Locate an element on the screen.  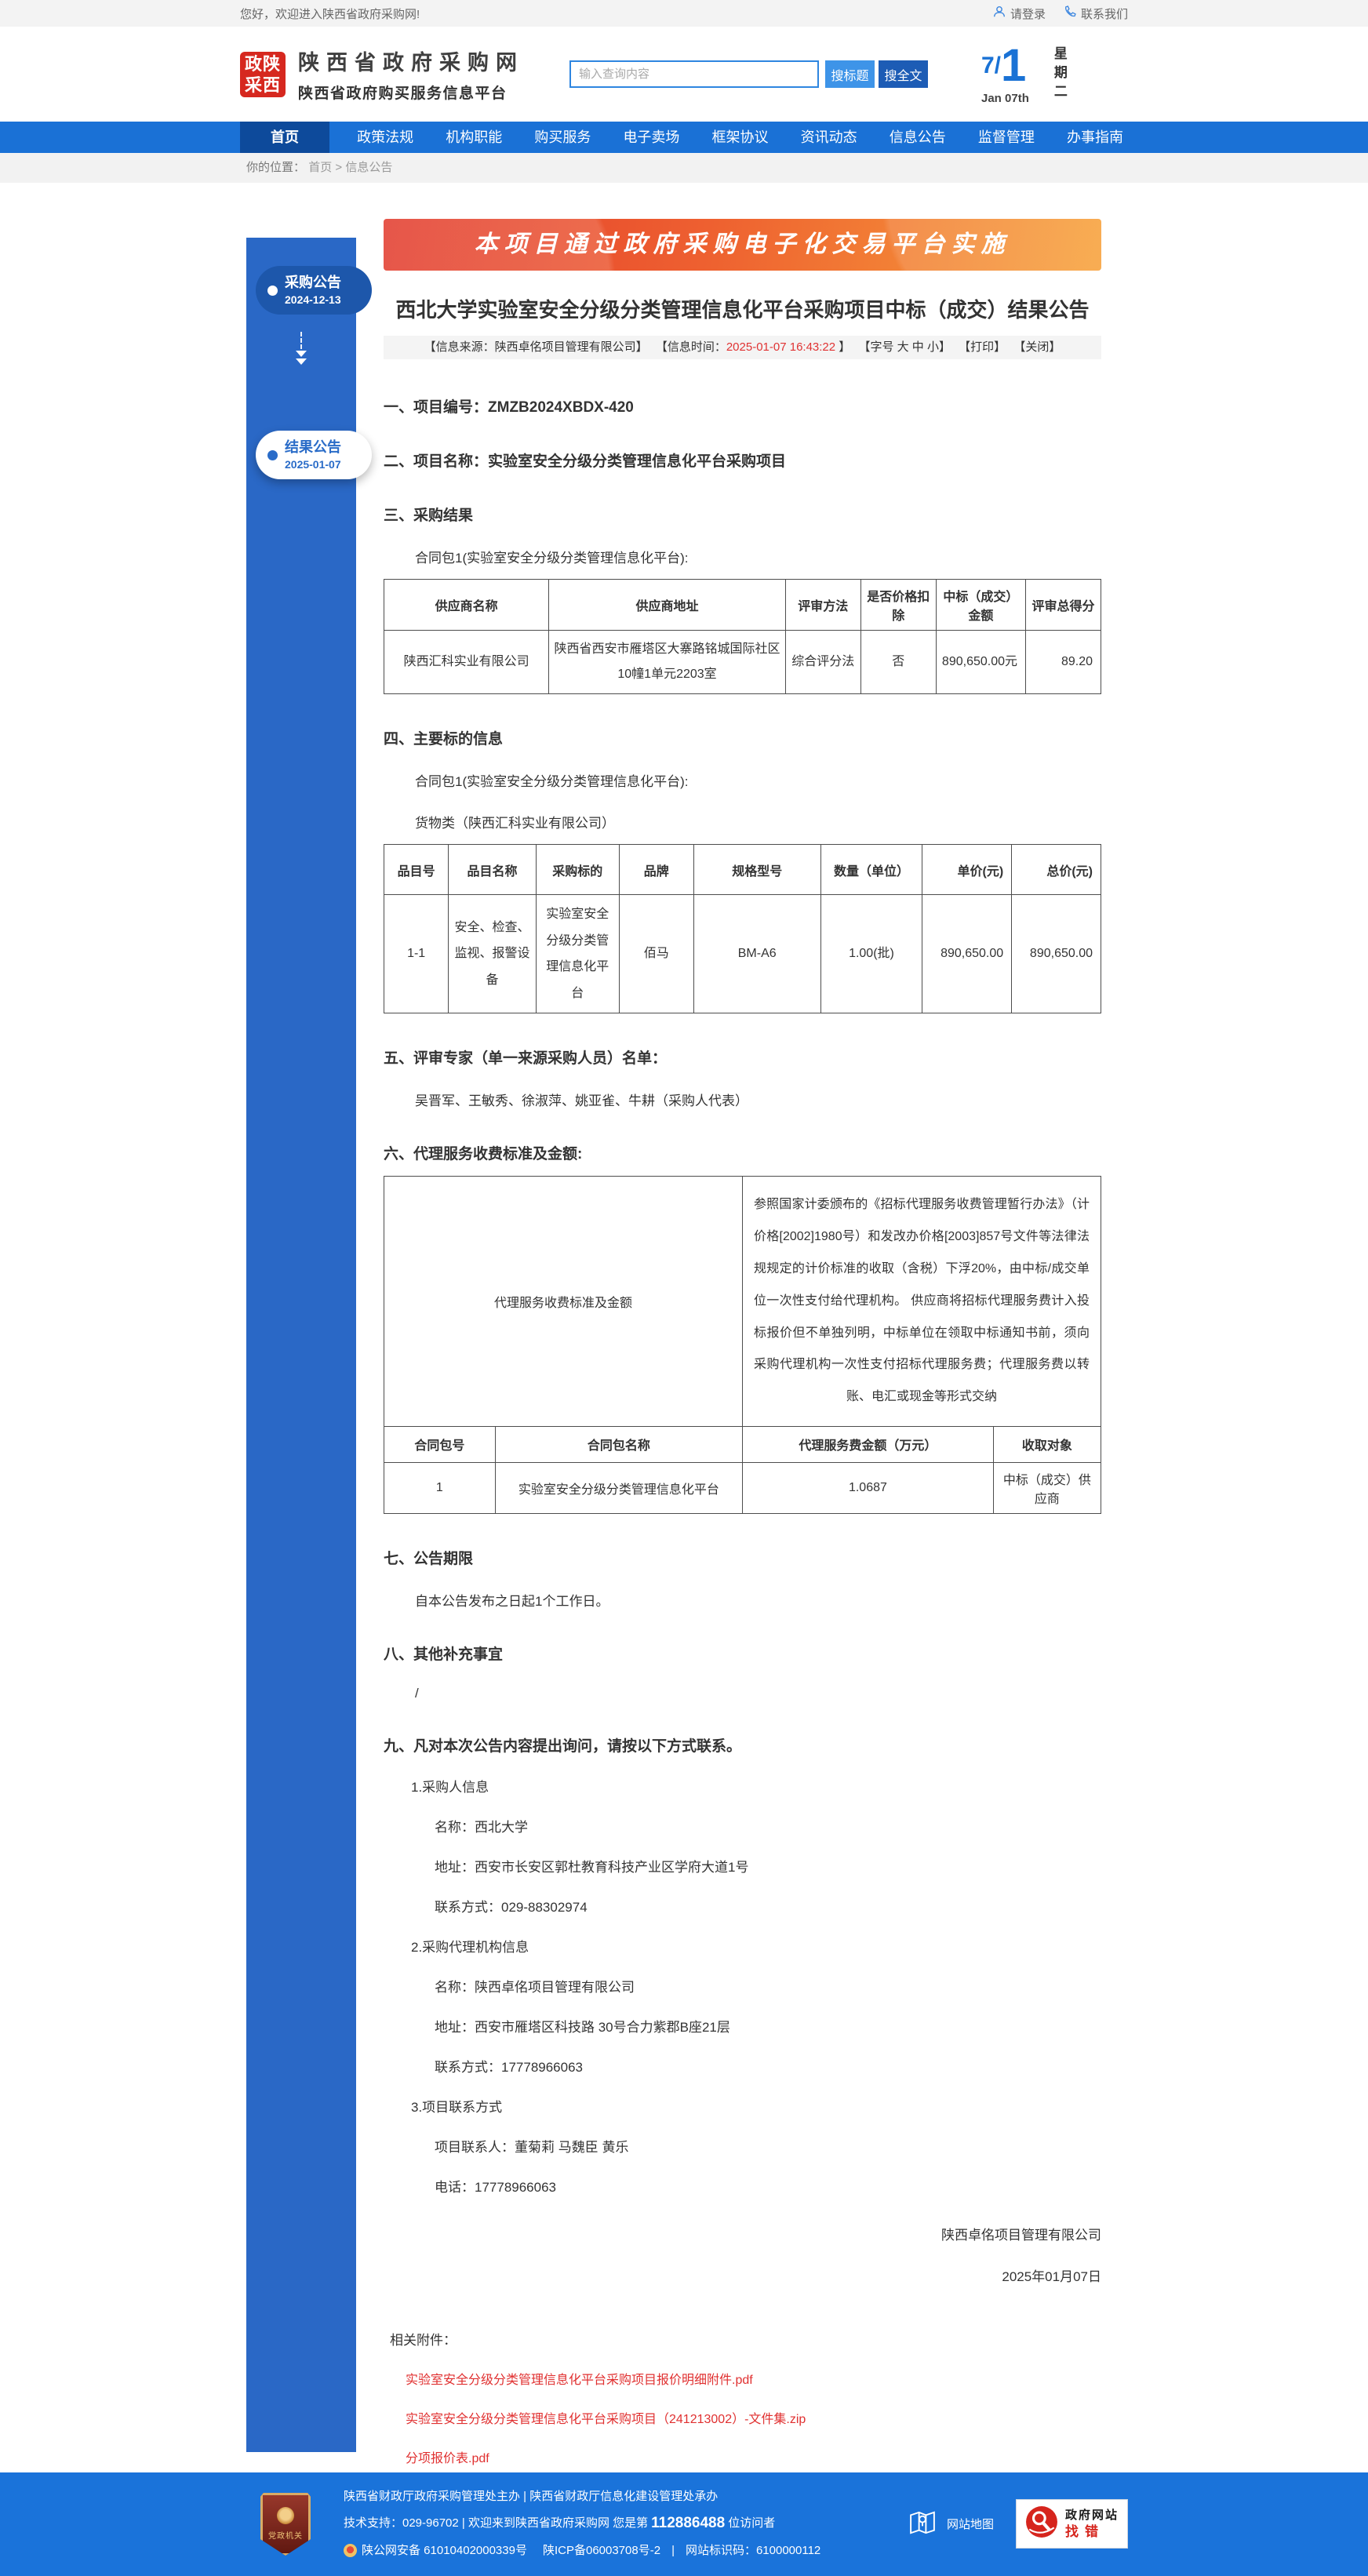
sitemap-link: 网站地图 is located at coordinates (950, 2524).